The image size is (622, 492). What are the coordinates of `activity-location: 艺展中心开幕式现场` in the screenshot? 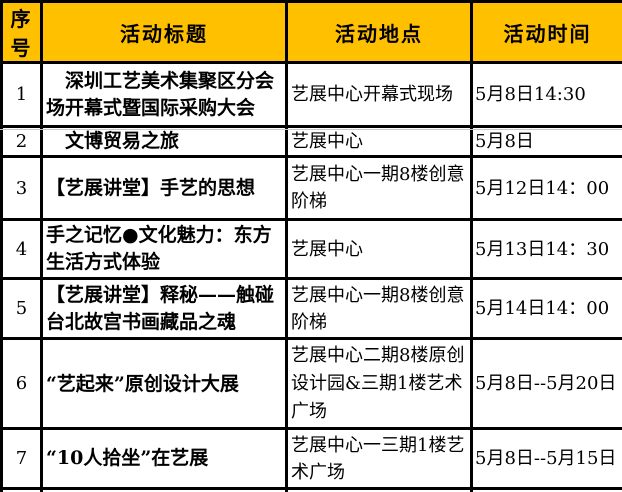 It's located at (379, 94).